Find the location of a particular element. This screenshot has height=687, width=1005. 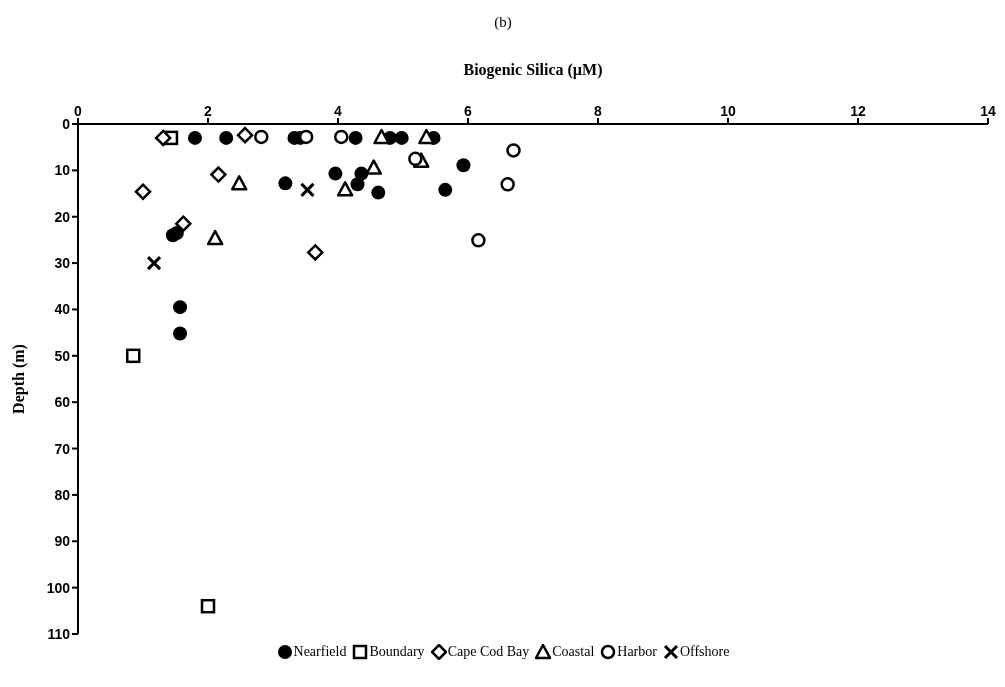

y-tick-label: 30 is located at coordinates (62, 263).